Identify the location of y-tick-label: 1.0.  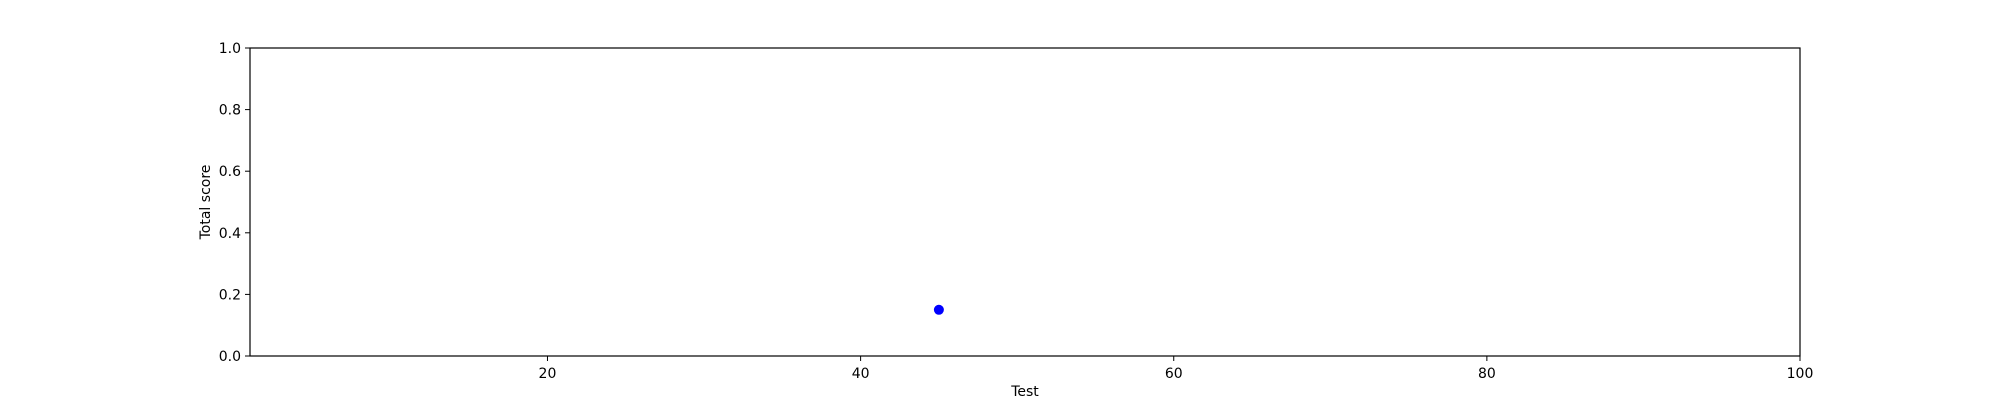
(230, 49).